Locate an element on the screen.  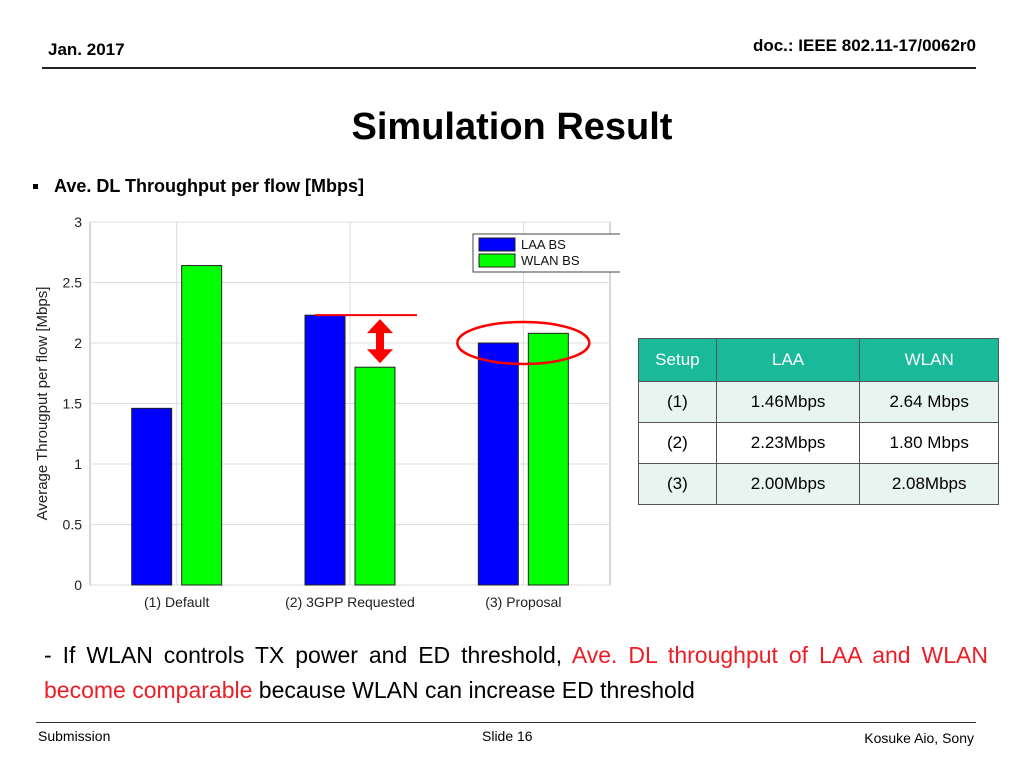
x-tick-label: (2) 3GPP Requested is located at coordinates (350, 602).